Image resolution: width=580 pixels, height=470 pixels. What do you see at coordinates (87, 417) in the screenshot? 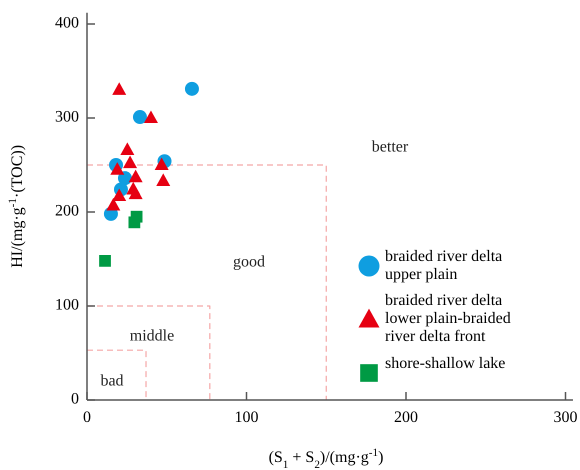
I see `x-tick-label: 0` at bounding box center [87, 417].